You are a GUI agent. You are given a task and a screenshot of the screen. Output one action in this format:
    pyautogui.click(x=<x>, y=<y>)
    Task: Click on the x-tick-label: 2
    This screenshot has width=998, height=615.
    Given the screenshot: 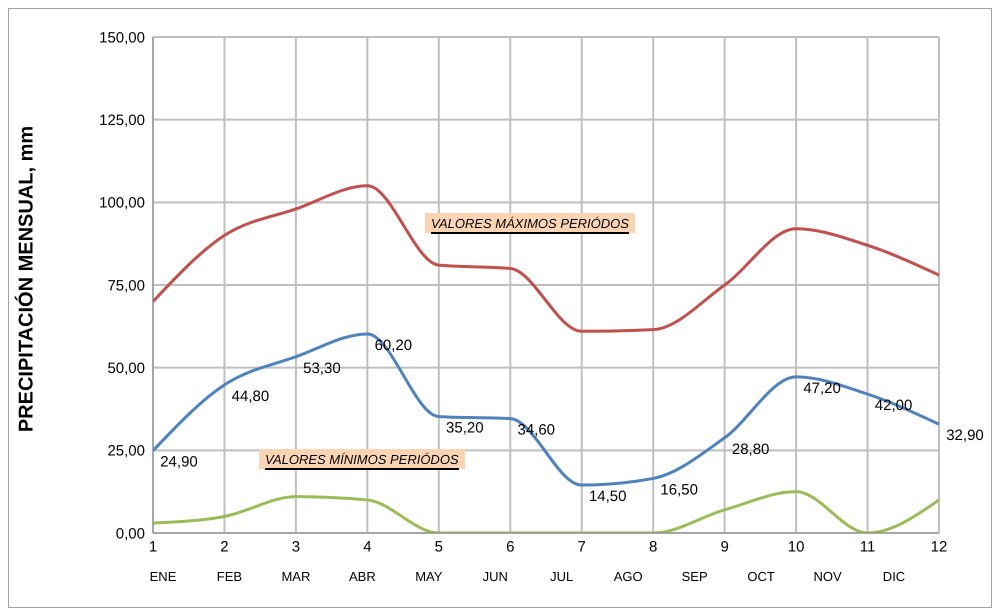 What is the action you would take?
    pyautogui.click(x=224, y=547)
    